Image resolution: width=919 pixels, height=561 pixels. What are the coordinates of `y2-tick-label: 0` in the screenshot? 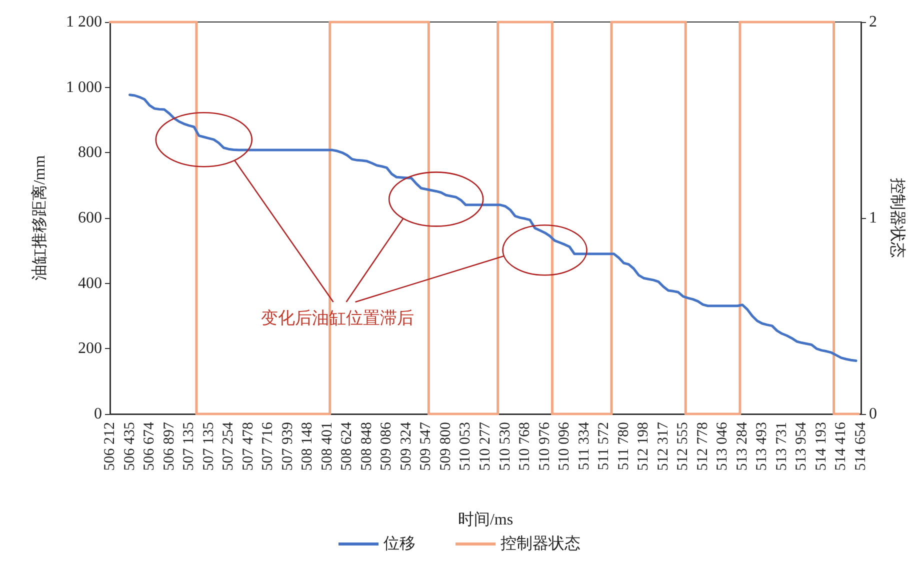 It's located at (873, 414).